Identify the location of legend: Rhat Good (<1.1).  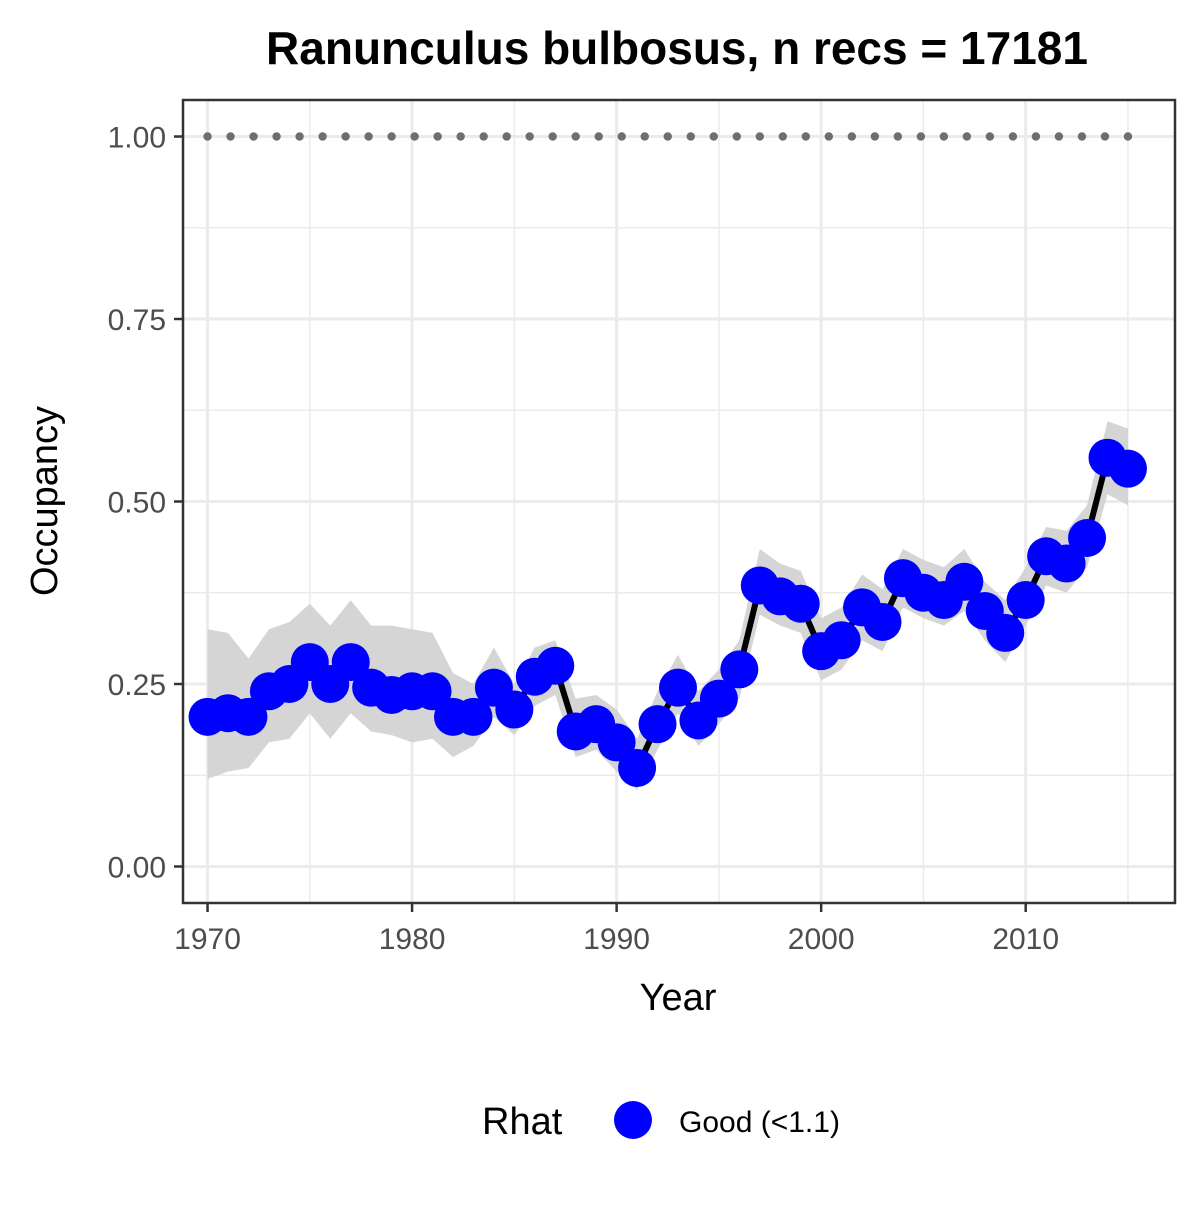
(661, 1122).